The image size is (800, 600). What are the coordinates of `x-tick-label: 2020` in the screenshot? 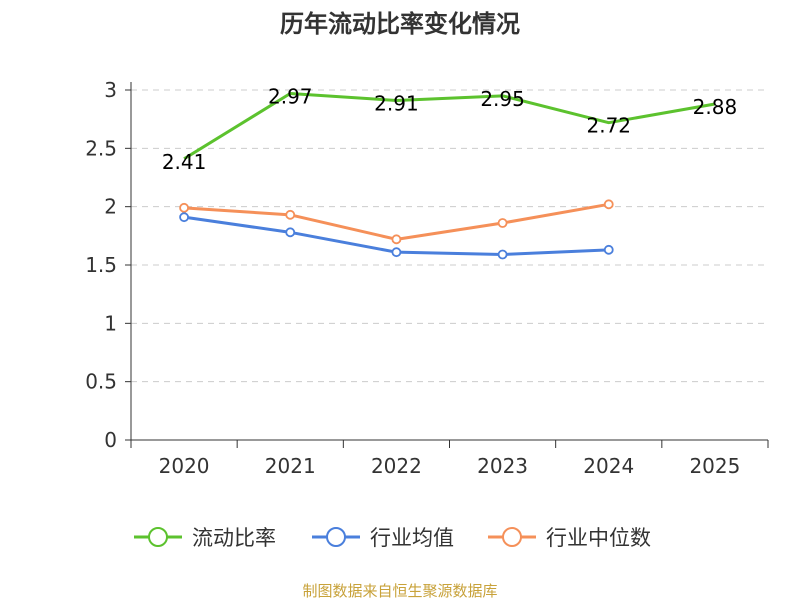 It's located at (184, 466).